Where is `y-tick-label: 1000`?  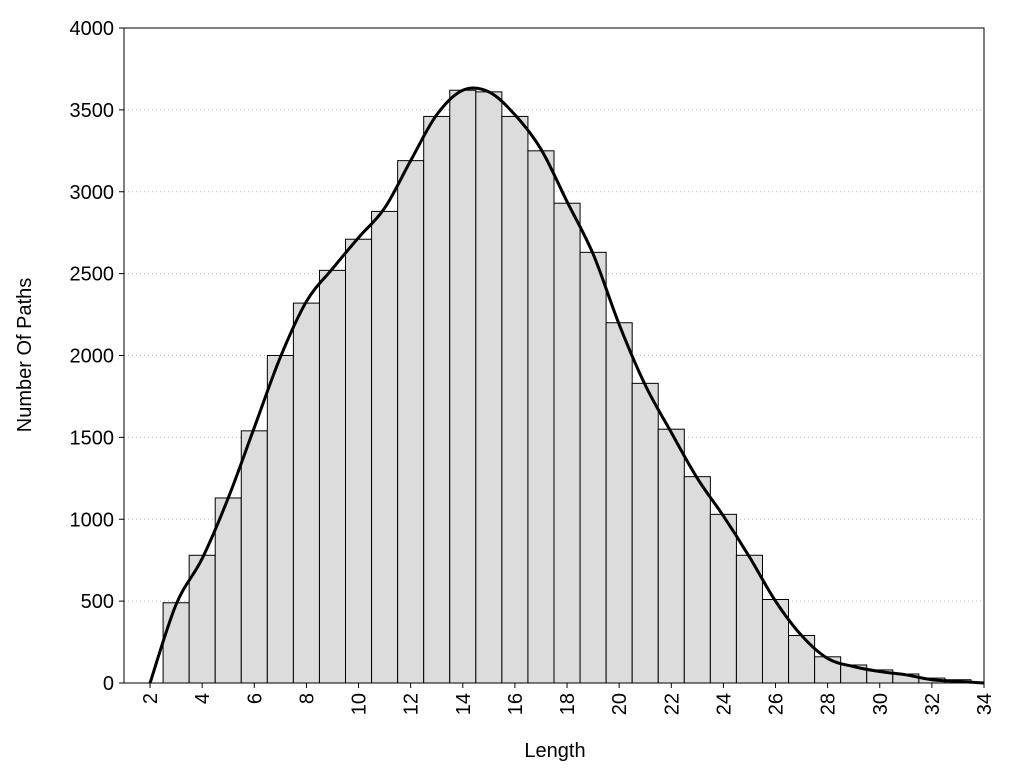 y-tick-label: 1000 is located at coordinates (92, 520).